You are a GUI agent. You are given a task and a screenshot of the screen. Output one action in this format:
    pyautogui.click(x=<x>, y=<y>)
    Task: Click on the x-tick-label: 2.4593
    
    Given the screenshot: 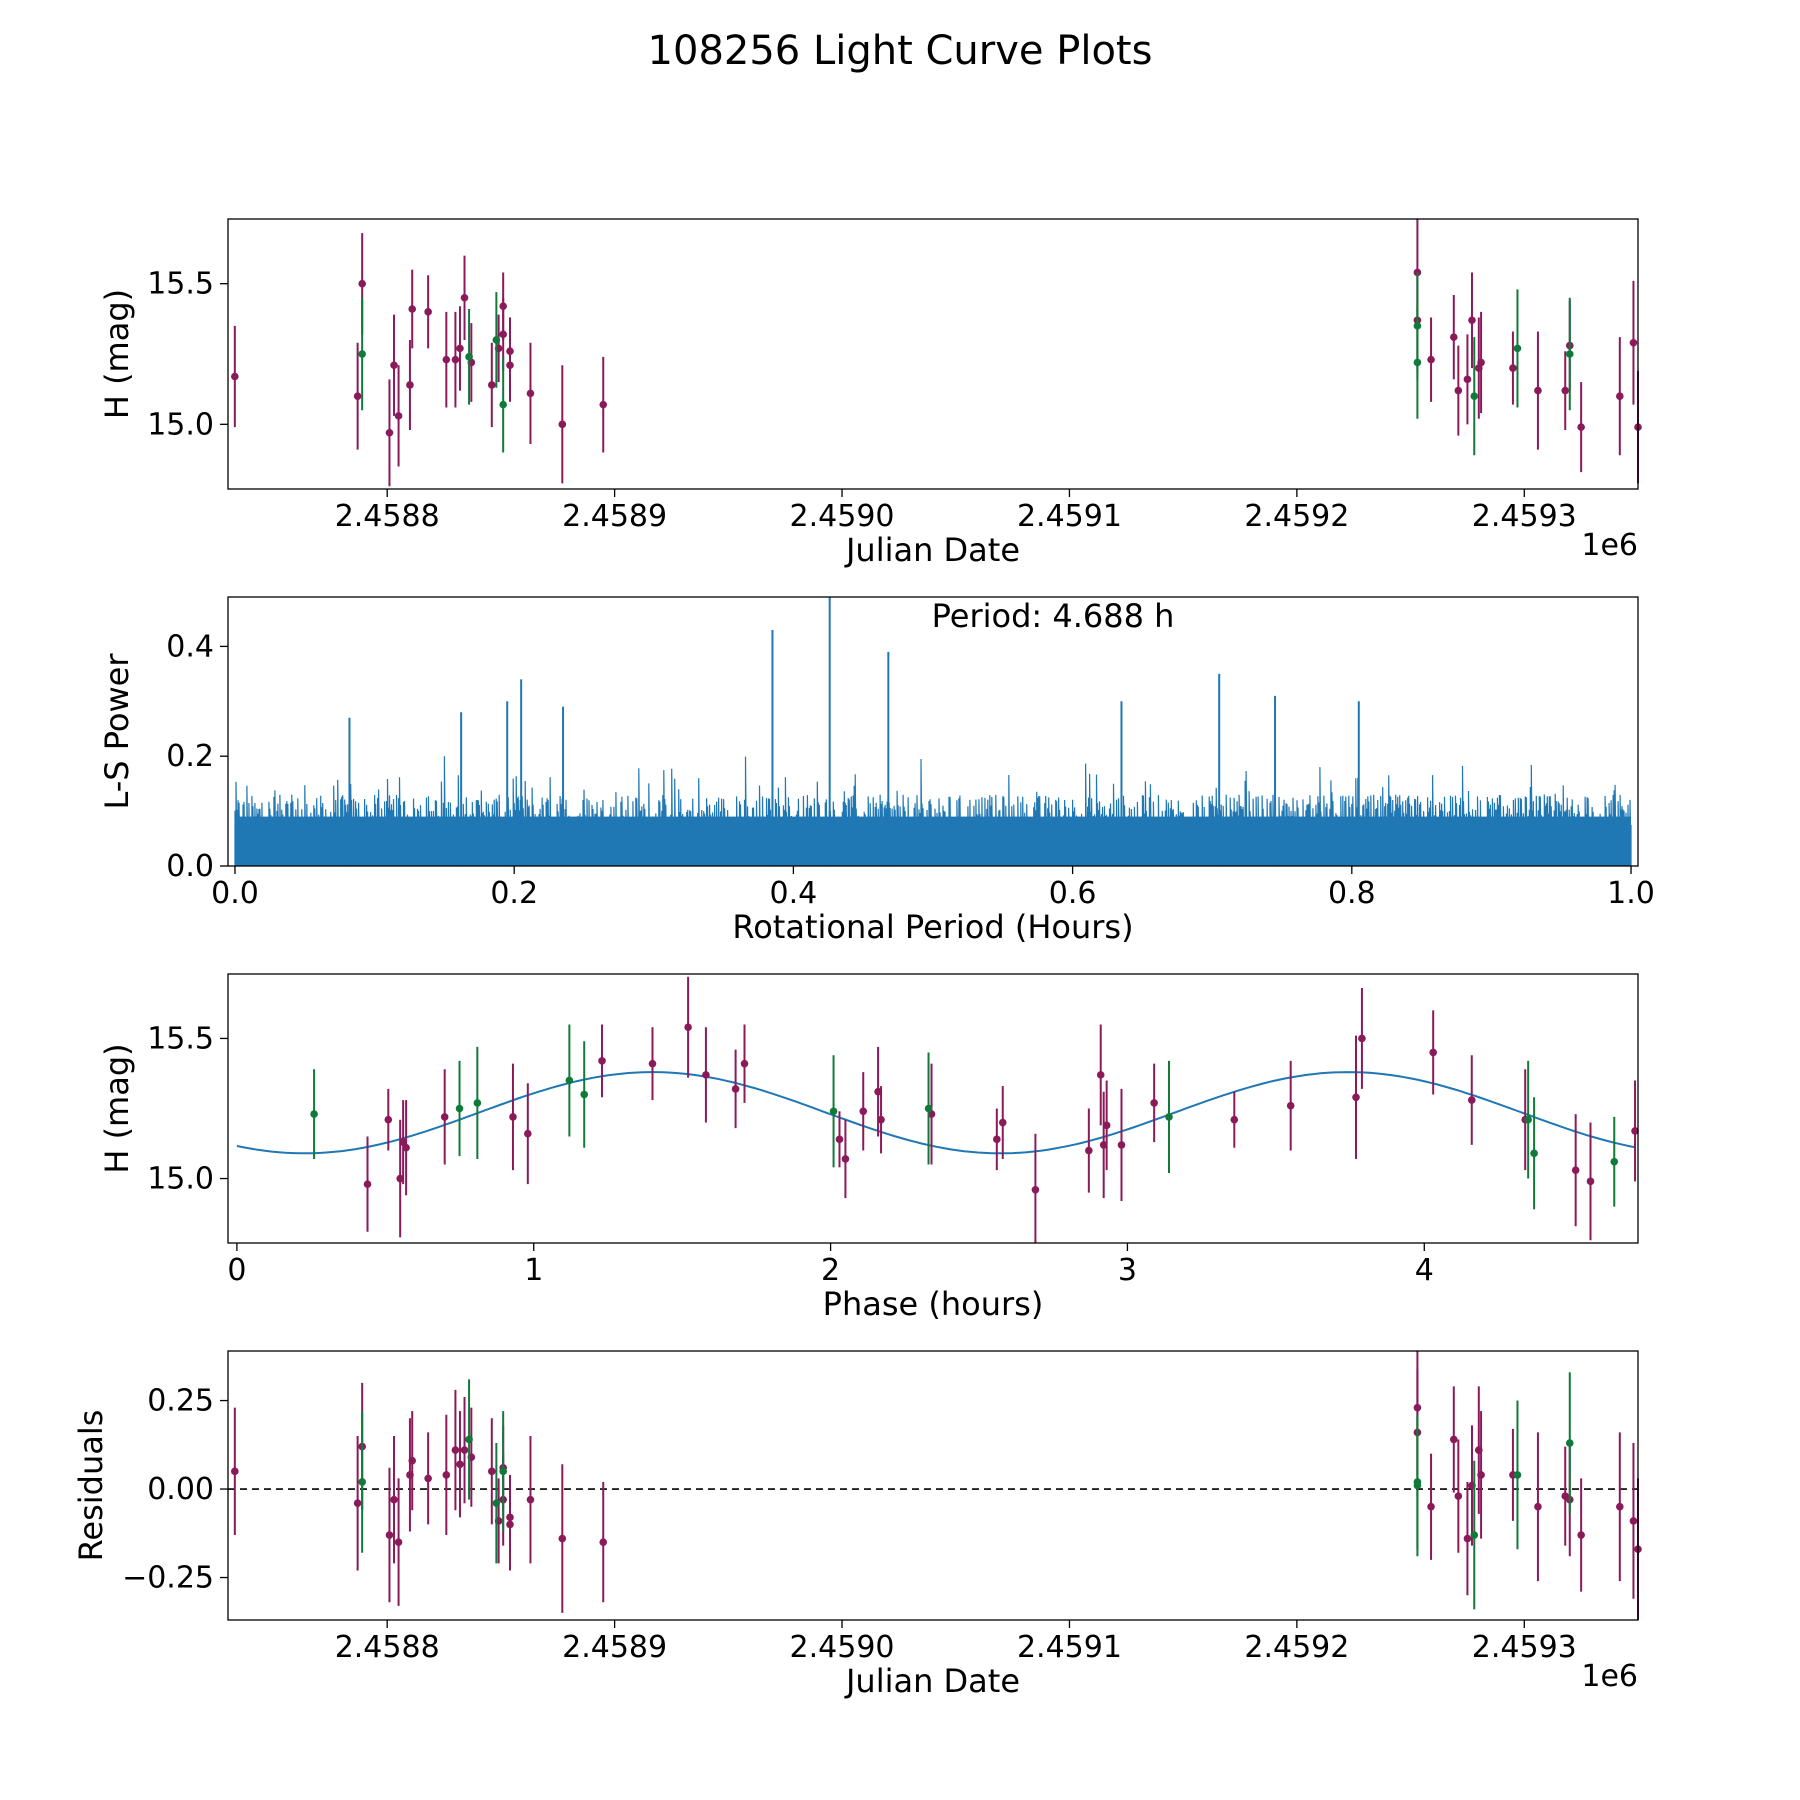 What is the action you would take?
    pyautogui.click(x=1524, y=516)
    